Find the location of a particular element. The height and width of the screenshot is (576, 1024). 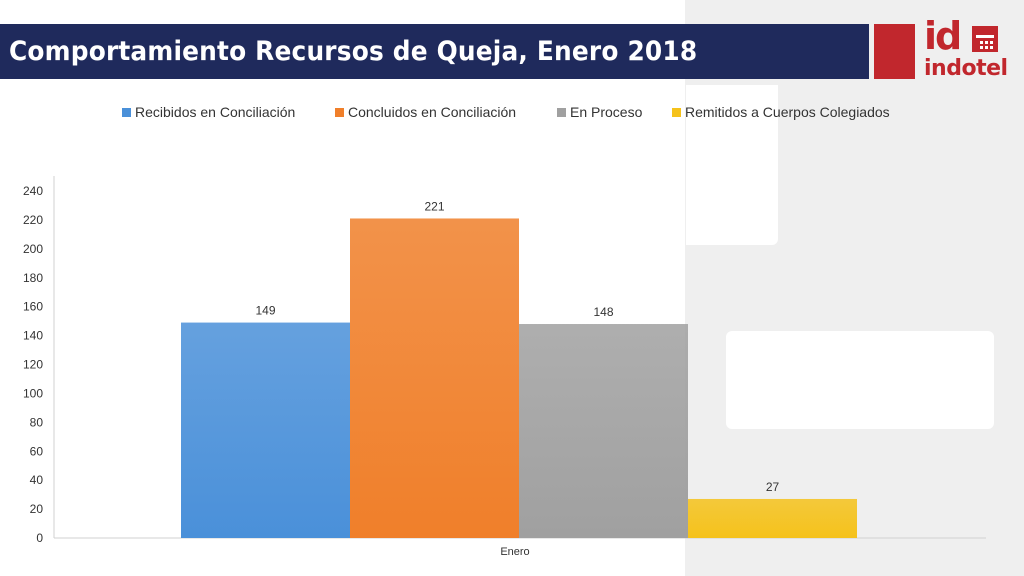

data-label: 149 is located at coordinates (265, 311).